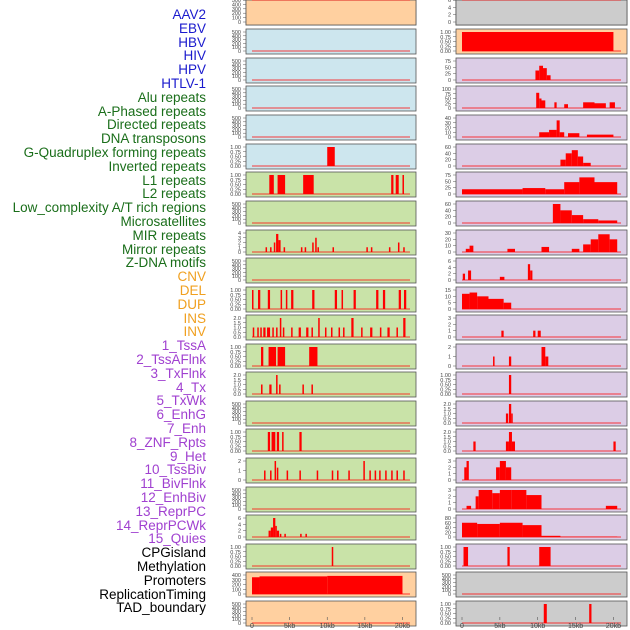  Describe the element at coordinates (237, 333) in the screenshot. I see `y-tick-label: 0.5` at that location.